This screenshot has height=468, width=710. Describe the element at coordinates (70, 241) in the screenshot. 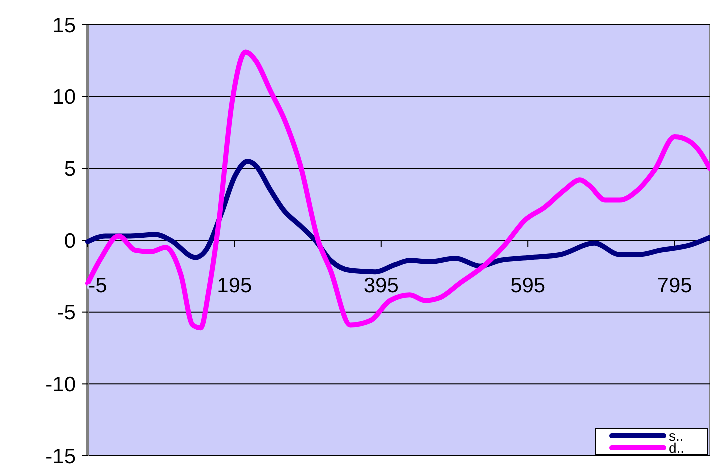

I see `y-tick-label: 0` at that location.